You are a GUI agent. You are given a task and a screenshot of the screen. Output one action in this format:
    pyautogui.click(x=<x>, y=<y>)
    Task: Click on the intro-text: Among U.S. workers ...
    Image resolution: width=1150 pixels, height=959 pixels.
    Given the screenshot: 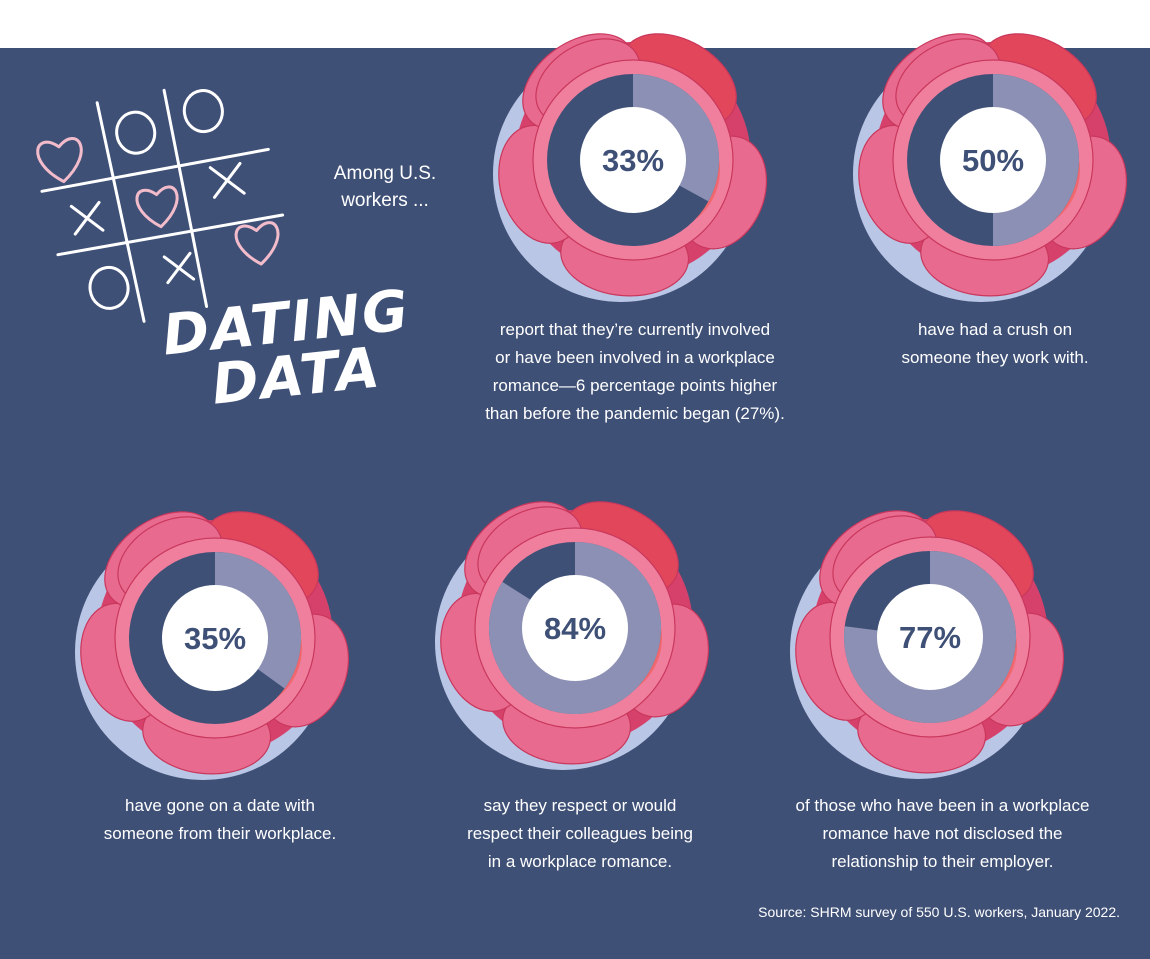 What is the action you would take?
    pyautogui.click(x=385, y=187)
    